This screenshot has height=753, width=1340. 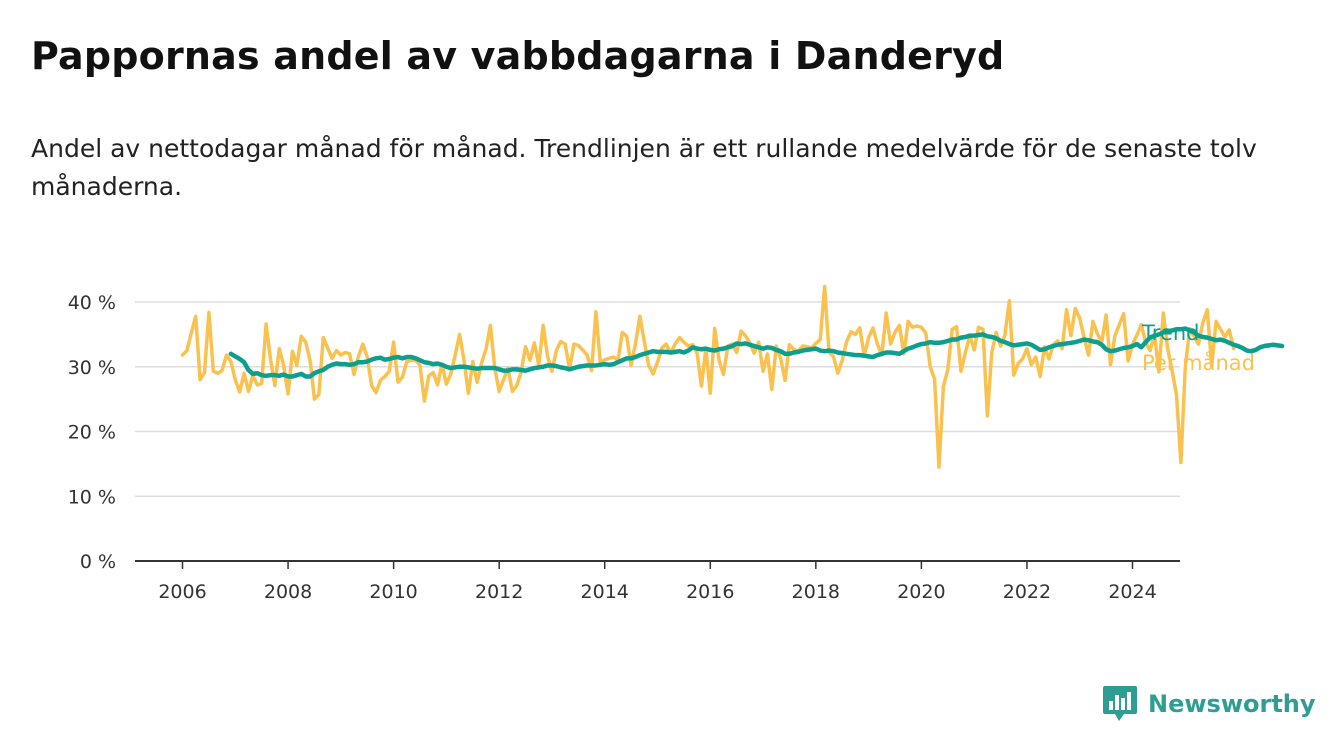 What do you see at coordinates (657, 581) in the screenshot?
I see `x-axis-ticks: 2006 2008 2010 2012 2014 2016 2018 2020 2022 2024` at bounding box center [657, 581].